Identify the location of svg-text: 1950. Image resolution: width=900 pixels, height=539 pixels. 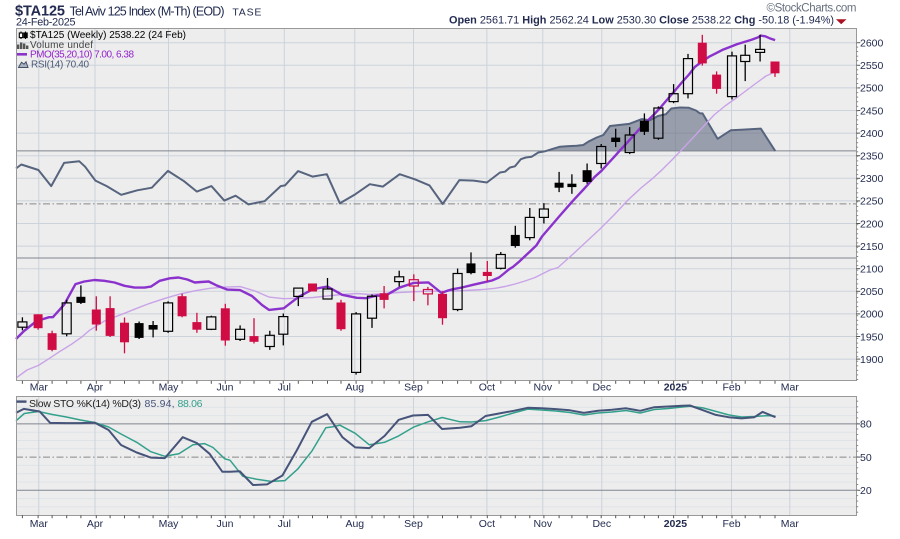
(872, 337).